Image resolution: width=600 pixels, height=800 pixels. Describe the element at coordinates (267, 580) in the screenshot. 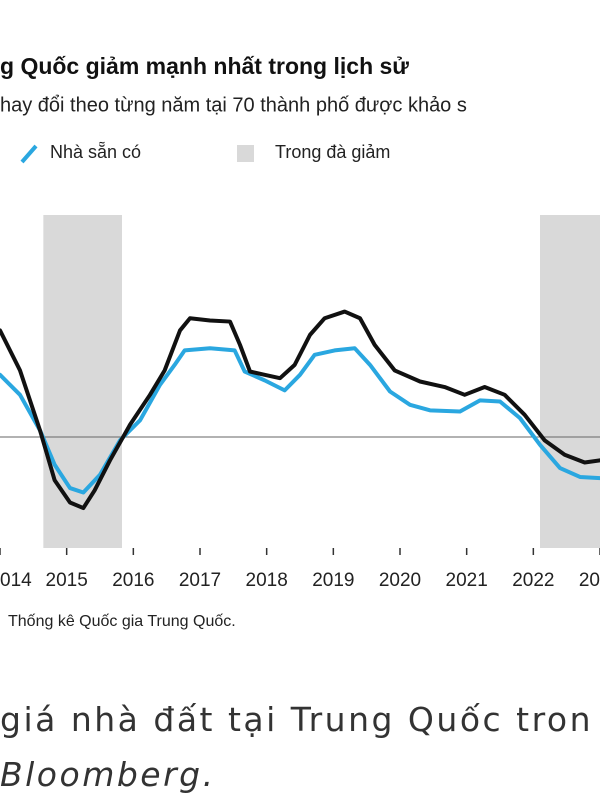

I see `x-tick-label: 2018` at that location.